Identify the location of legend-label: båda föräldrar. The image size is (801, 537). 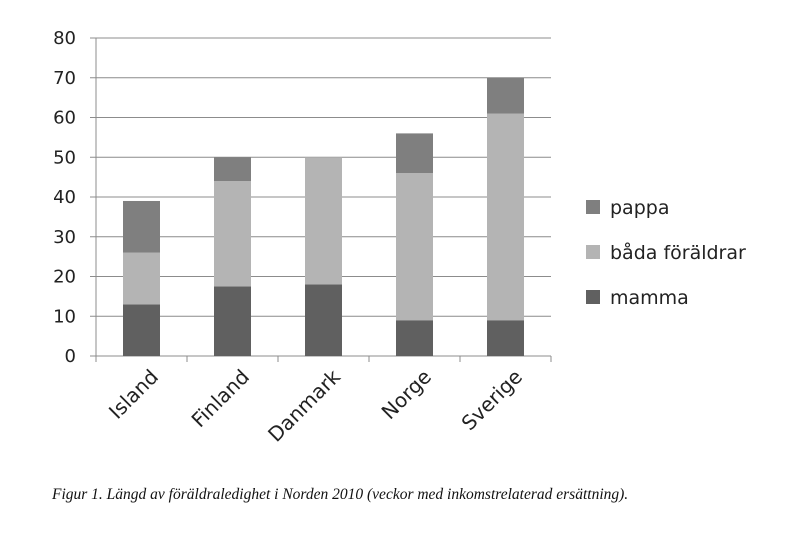
(678, 252).